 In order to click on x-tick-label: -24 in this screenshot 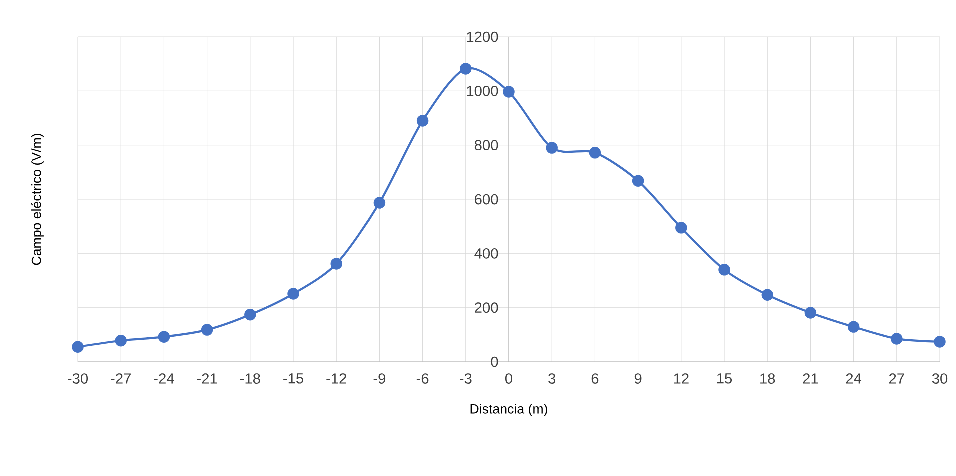, I will do `click(164, 379)`.